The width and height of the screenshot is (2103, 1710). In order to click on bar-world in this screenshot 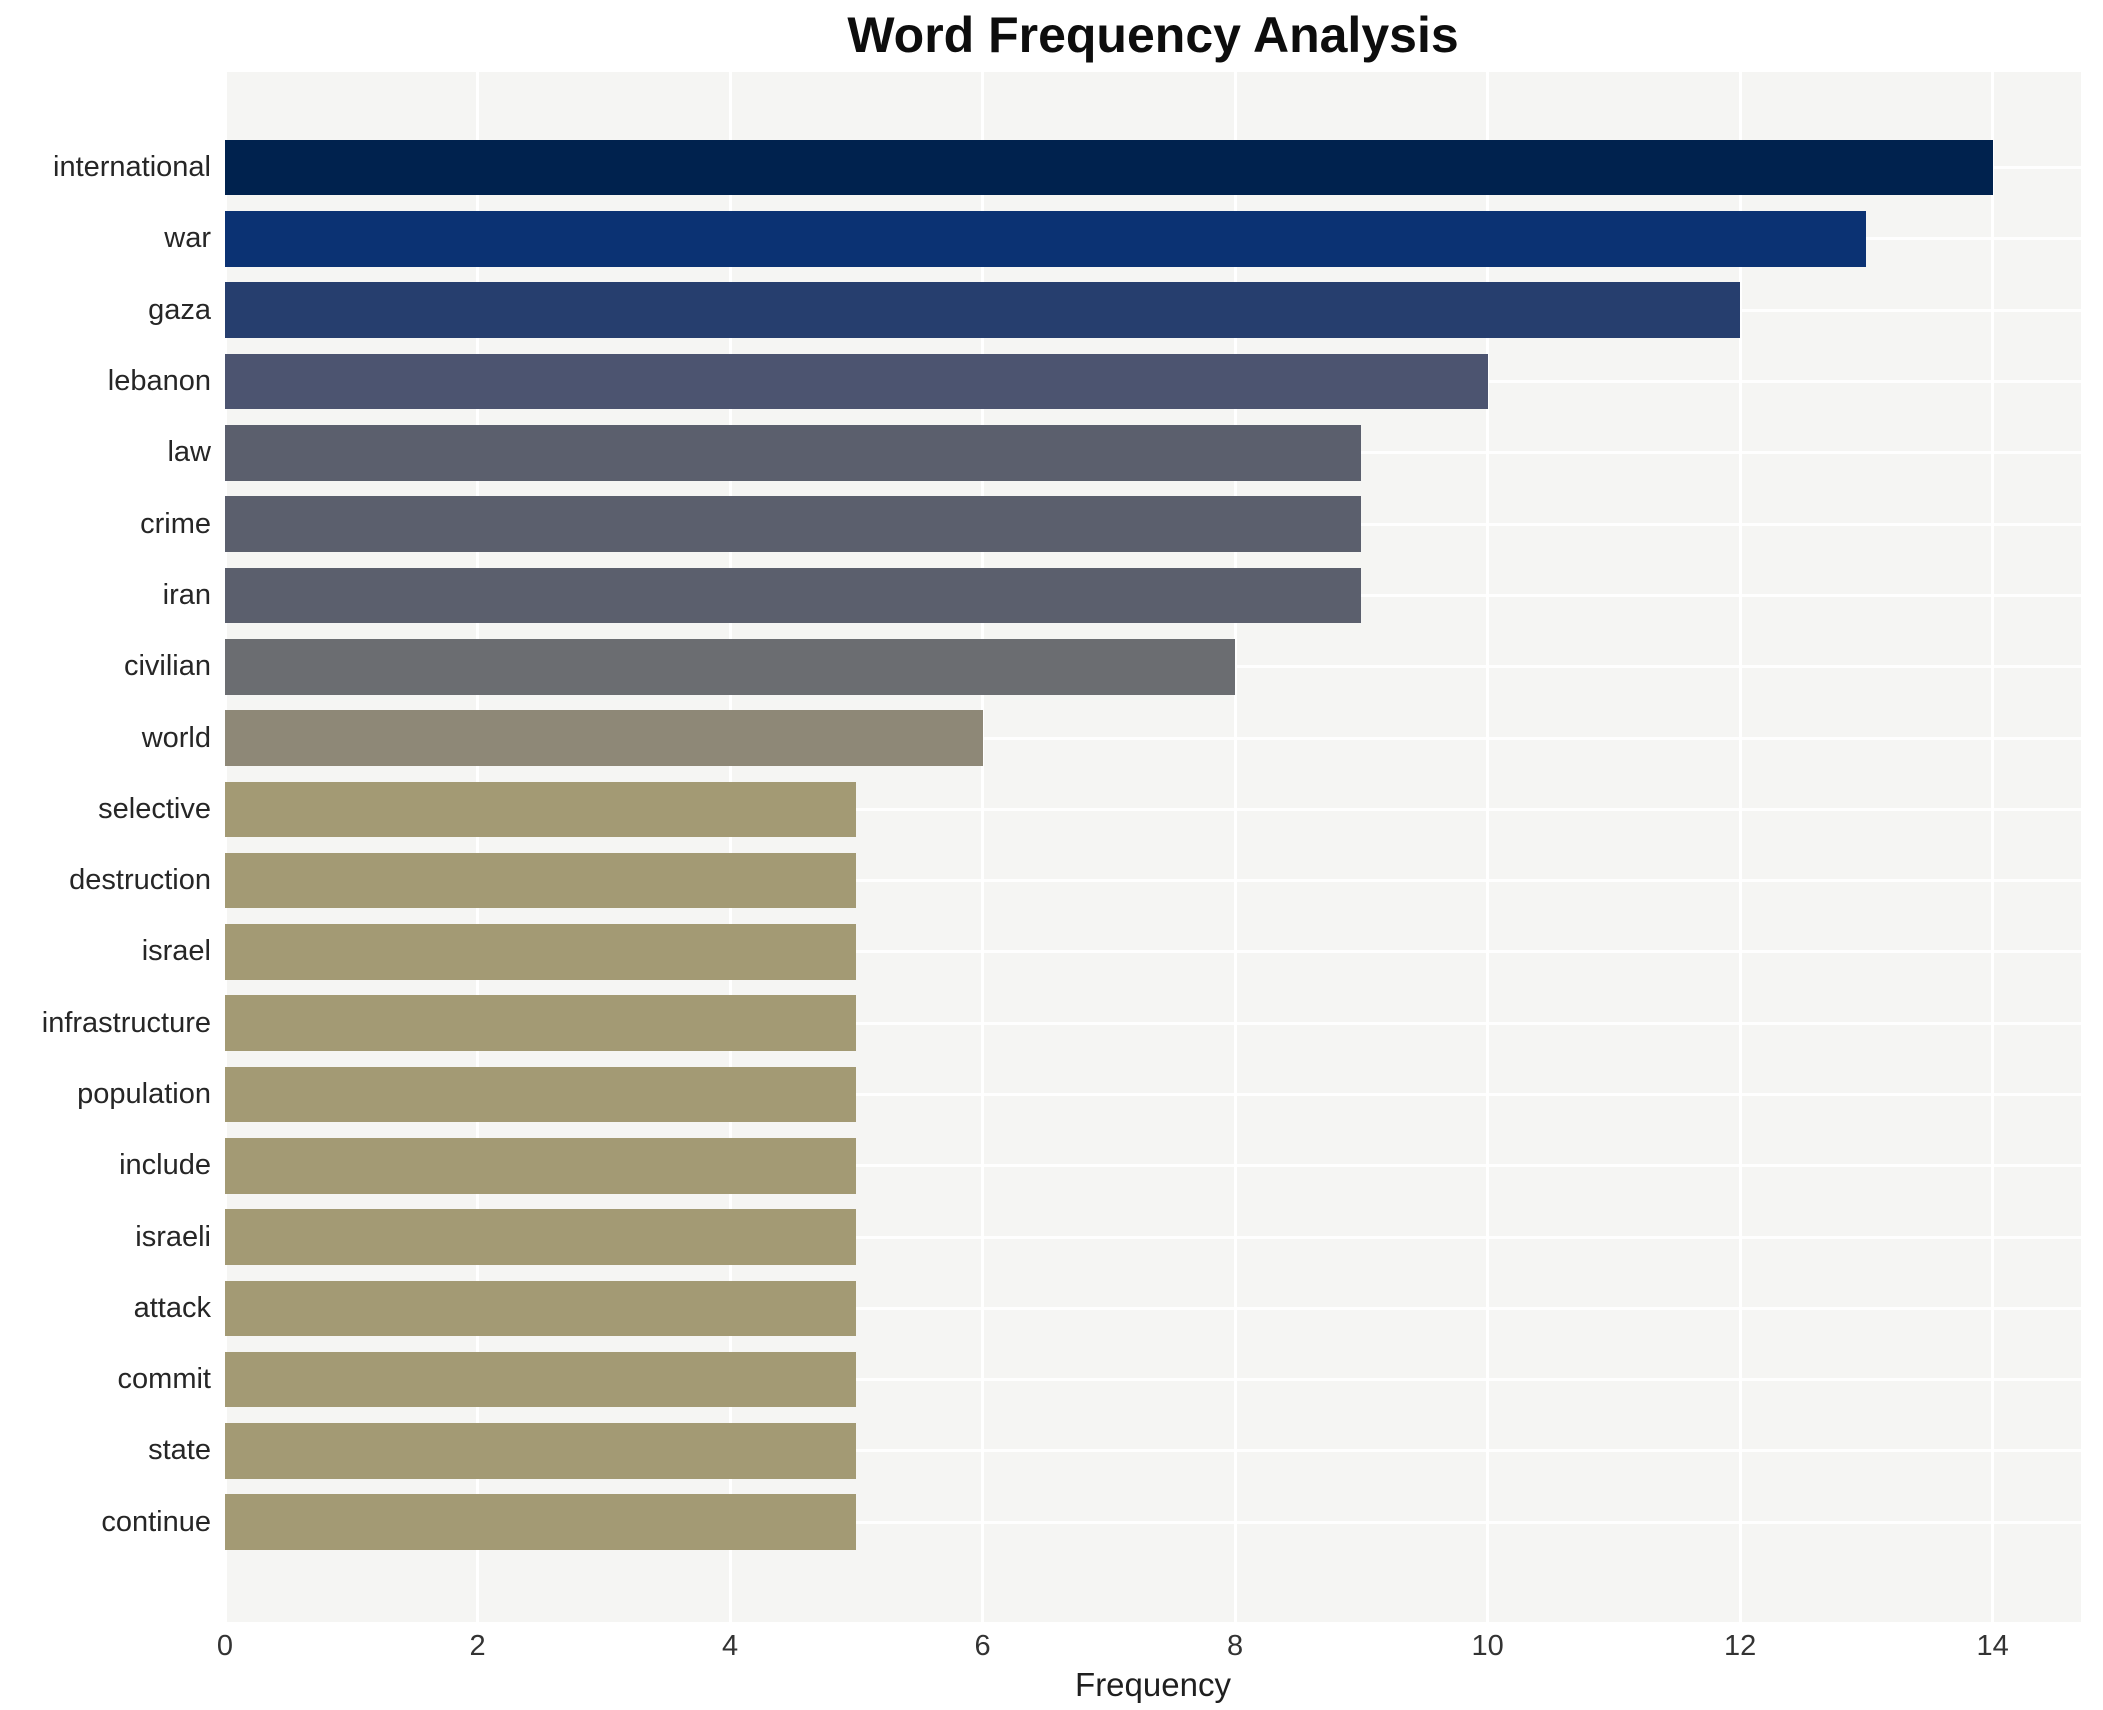, I will do `click(604, 738)`.